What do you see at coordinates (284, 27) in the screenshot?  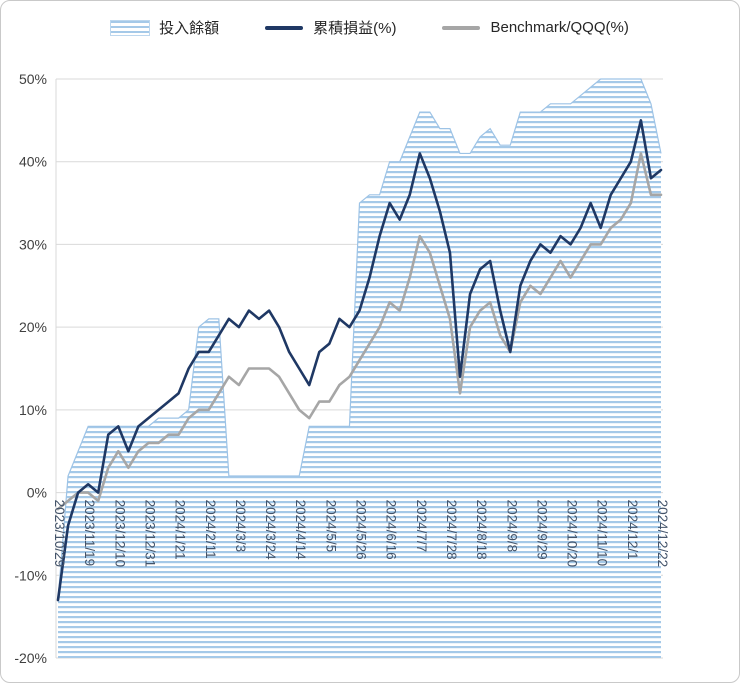 I see `navy-line-swatch-icon` at bounding box center [284, 27].